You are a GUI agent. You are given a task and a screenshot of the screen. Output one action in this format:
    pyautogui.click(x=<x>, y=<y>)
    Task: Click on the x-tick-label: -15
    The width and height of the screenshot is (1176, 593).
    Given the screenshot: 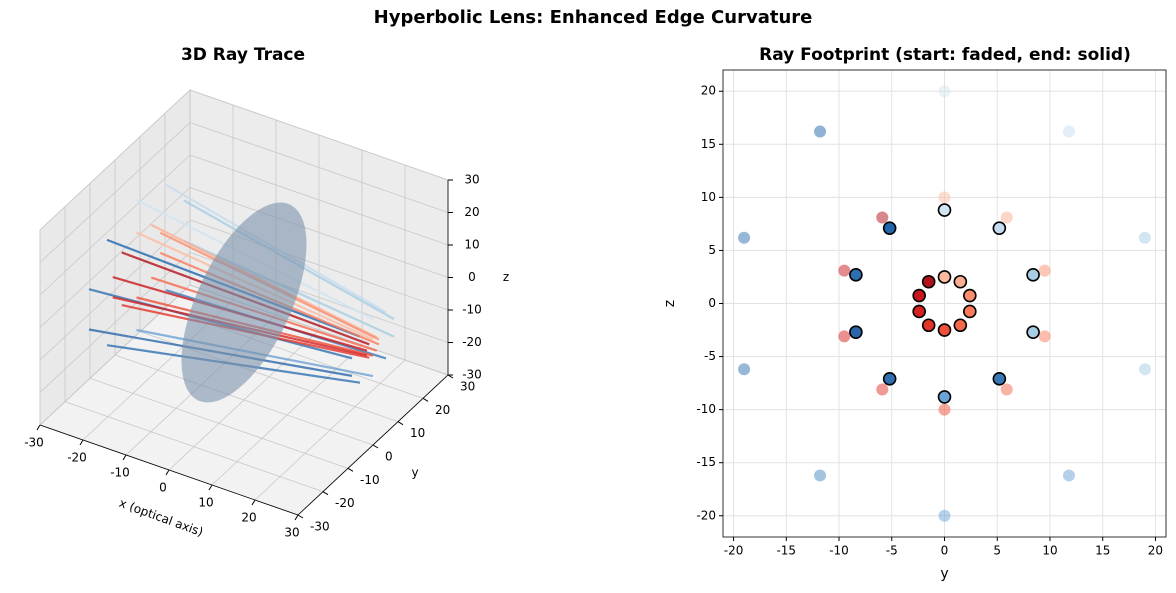 What is the action you would take?
    pyautogui.click(x=786, y=551)
    